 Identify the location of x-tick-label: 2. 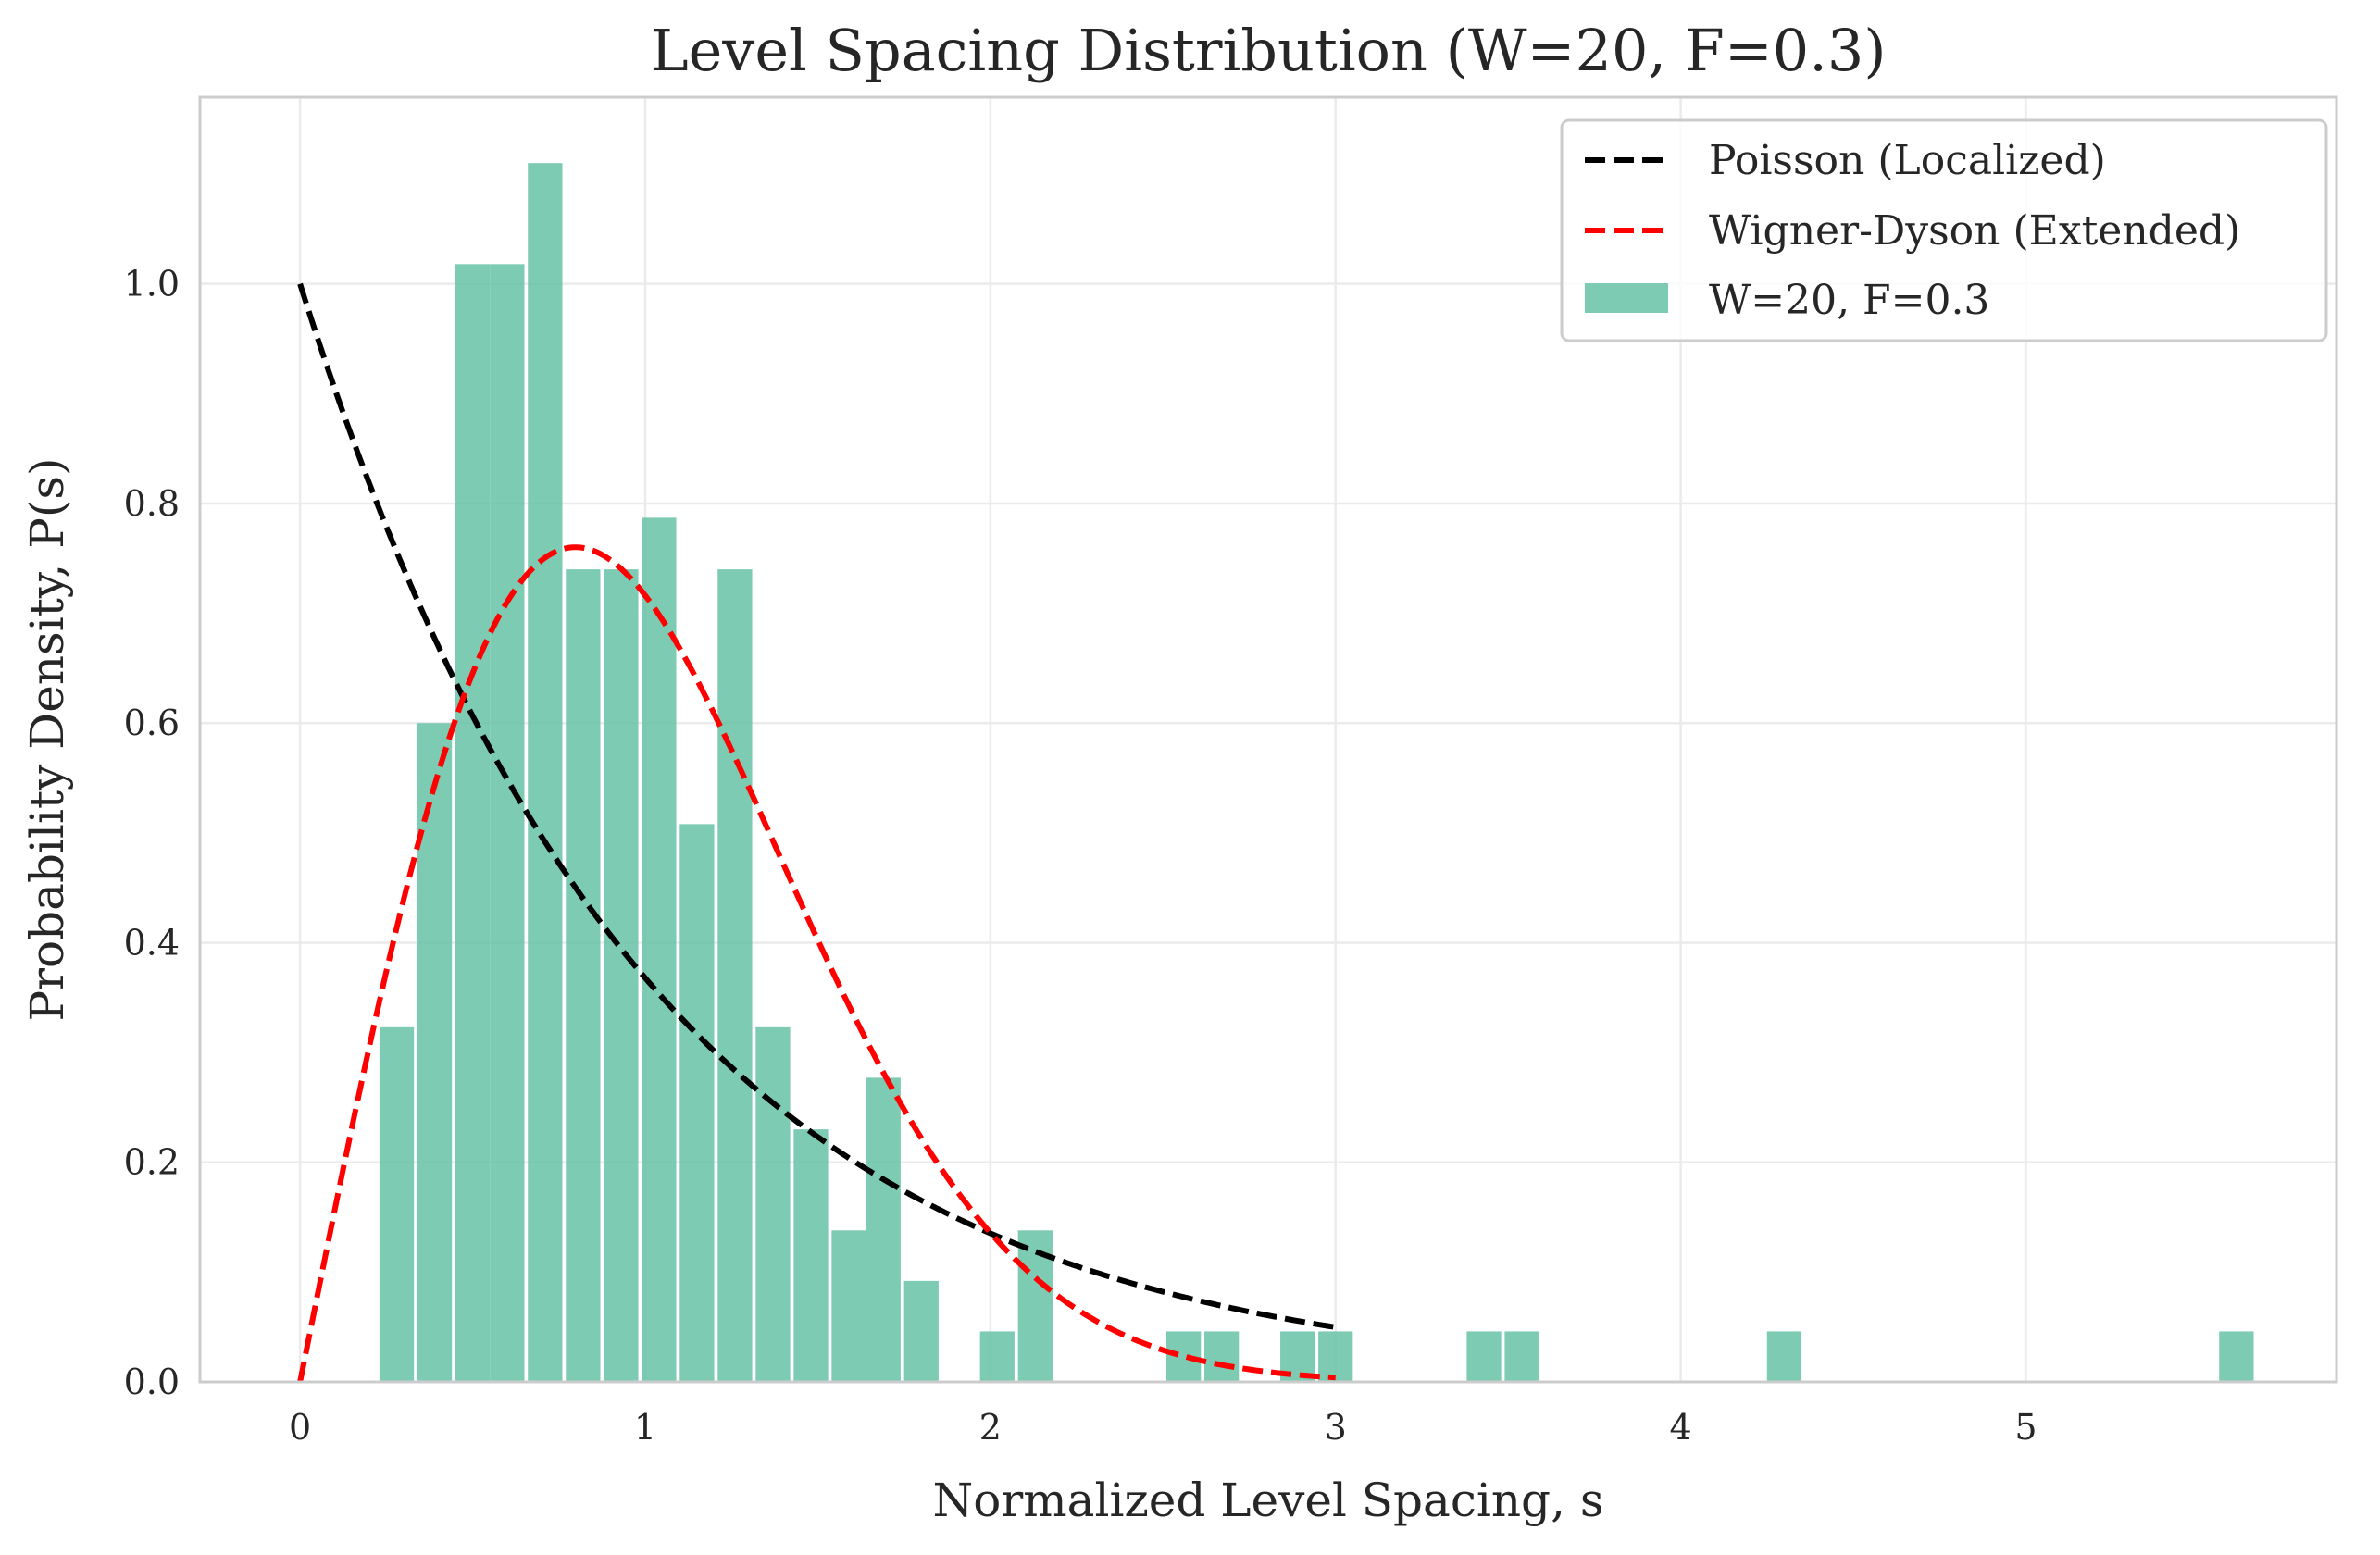
(990, 1428).